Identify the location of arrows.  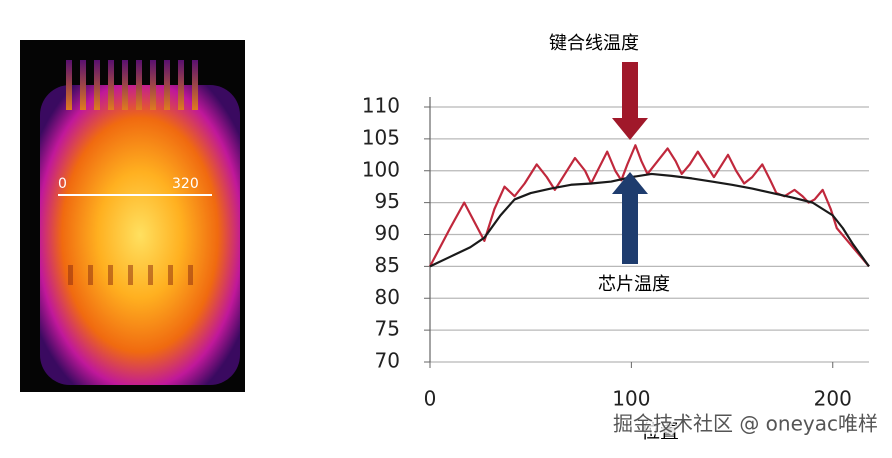
(630, 163).